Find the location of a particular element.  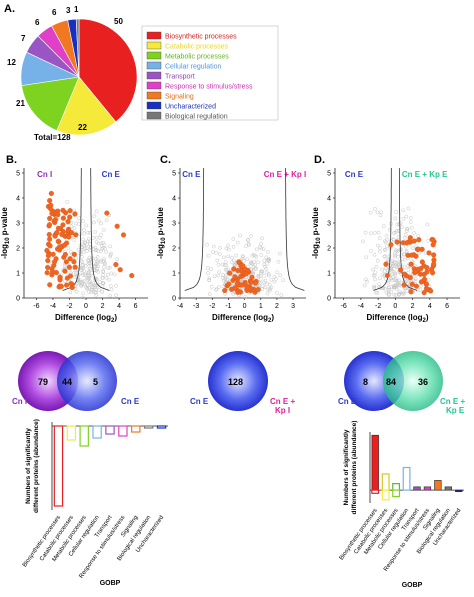

panel-label-b: B. is located at coordinates (11, 160).